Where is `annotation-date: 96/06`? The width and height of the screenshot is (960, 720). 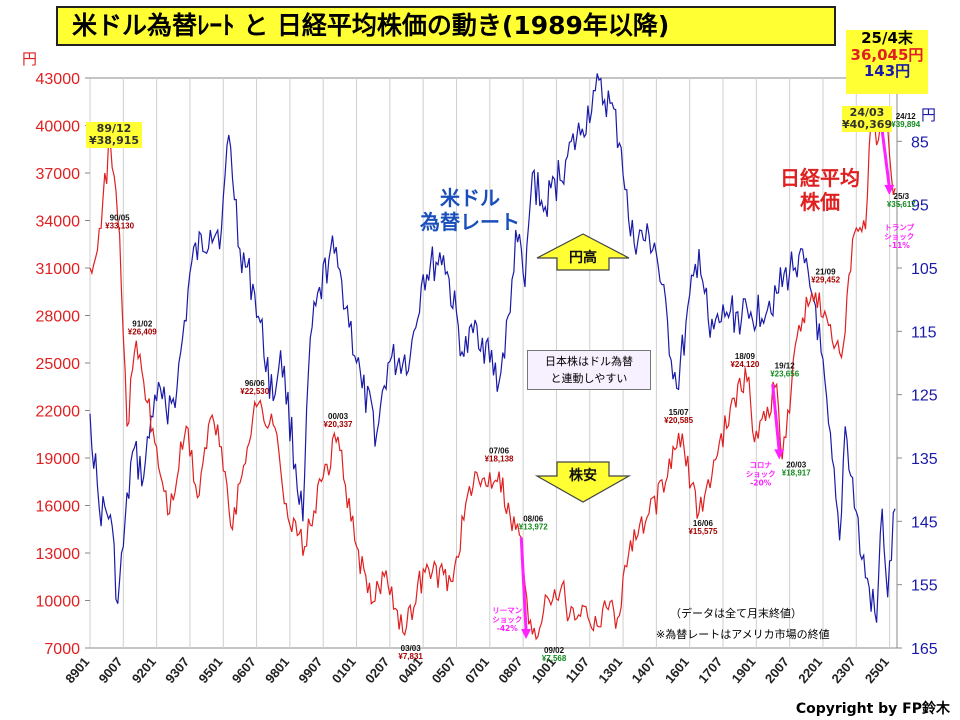 annotation-date: 96/06 is located at coordinates (255, 383).